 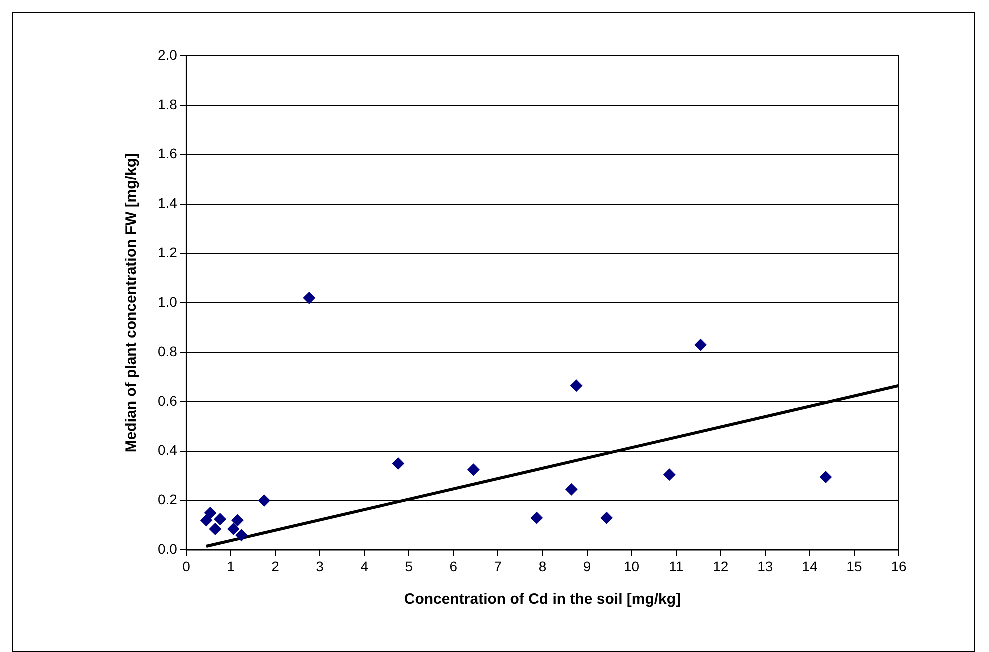 I want to click on x-tick-label: 1, so click(x=231, y=566).